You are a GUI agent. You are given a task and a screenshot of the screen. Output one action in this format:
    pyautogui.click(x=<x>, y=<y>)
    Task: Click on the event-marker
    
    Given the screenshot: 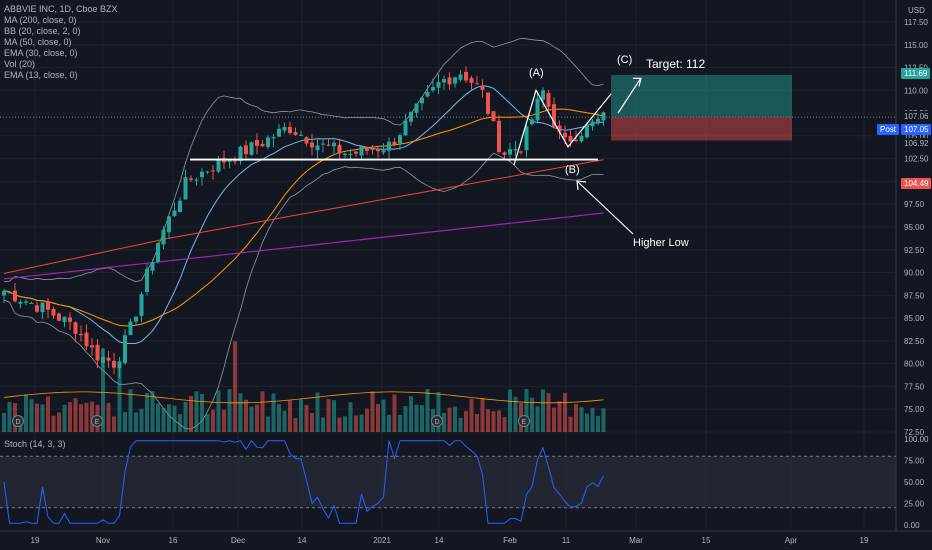 What is the action you would take?
    pyautogui.click(x=97, y=421)
    